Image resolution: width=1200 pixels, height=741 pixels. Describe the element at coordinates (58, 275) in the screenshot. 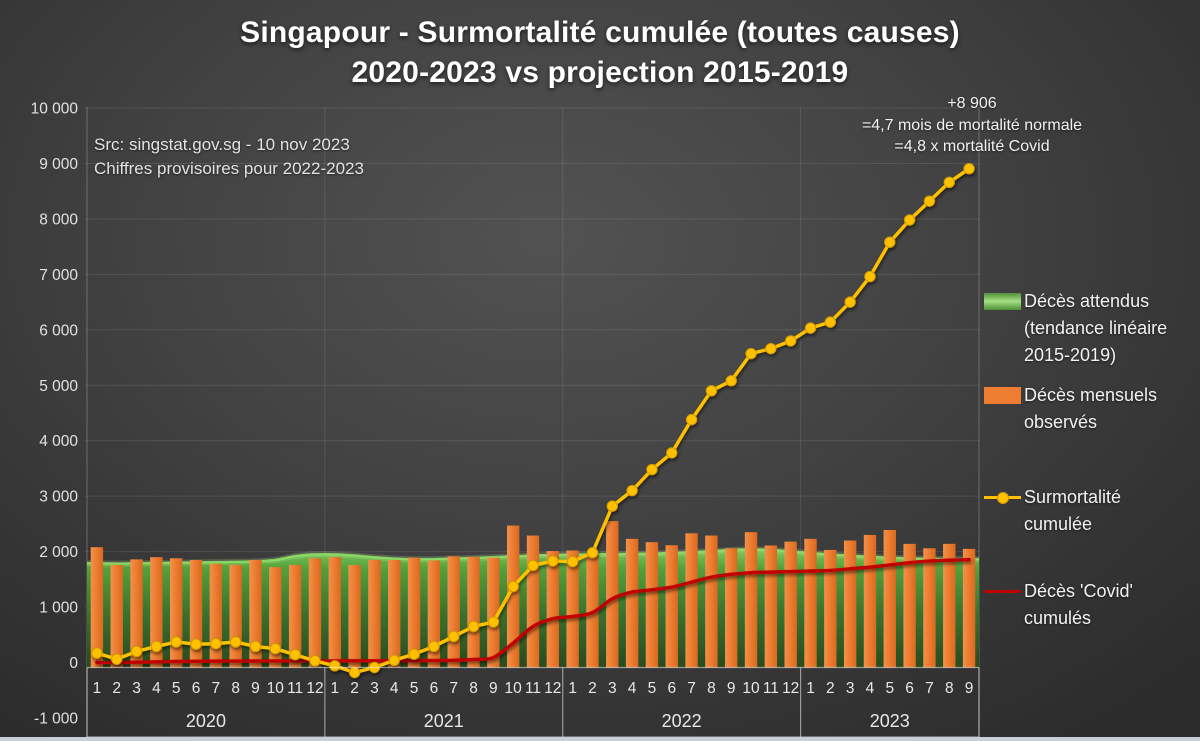

I see `y-tick-label: 7 000` at that location.